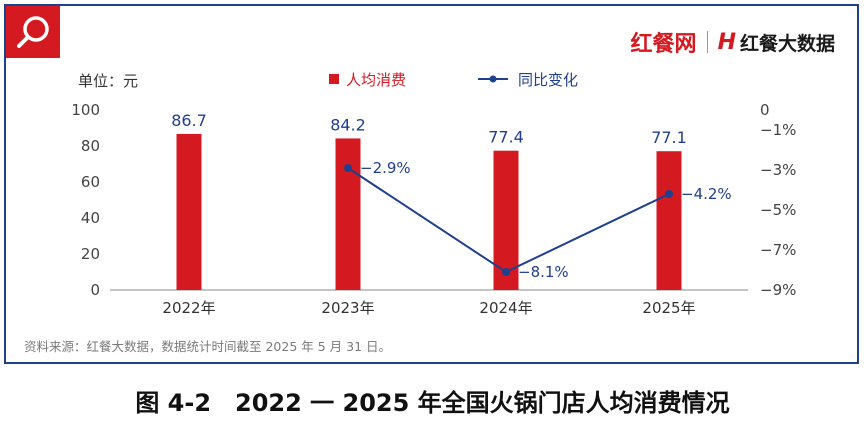 This screenshot has width=865, height=426. What do you see at coordinates (432, 403) in the screenshot?
I see `figure-caption: 图 4-2 2022 一 2025 年全国火锅门店人均消费情况` at bounding box center [432, 403].